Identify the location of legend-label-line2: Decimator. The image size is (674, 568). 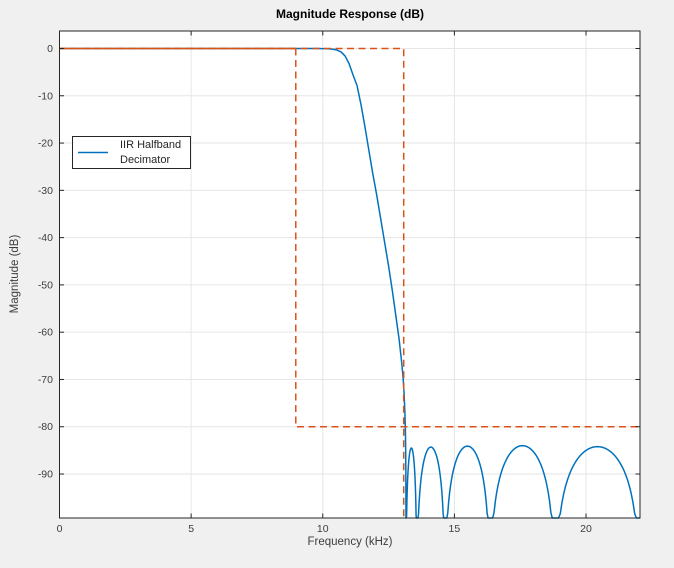
(145, 159).